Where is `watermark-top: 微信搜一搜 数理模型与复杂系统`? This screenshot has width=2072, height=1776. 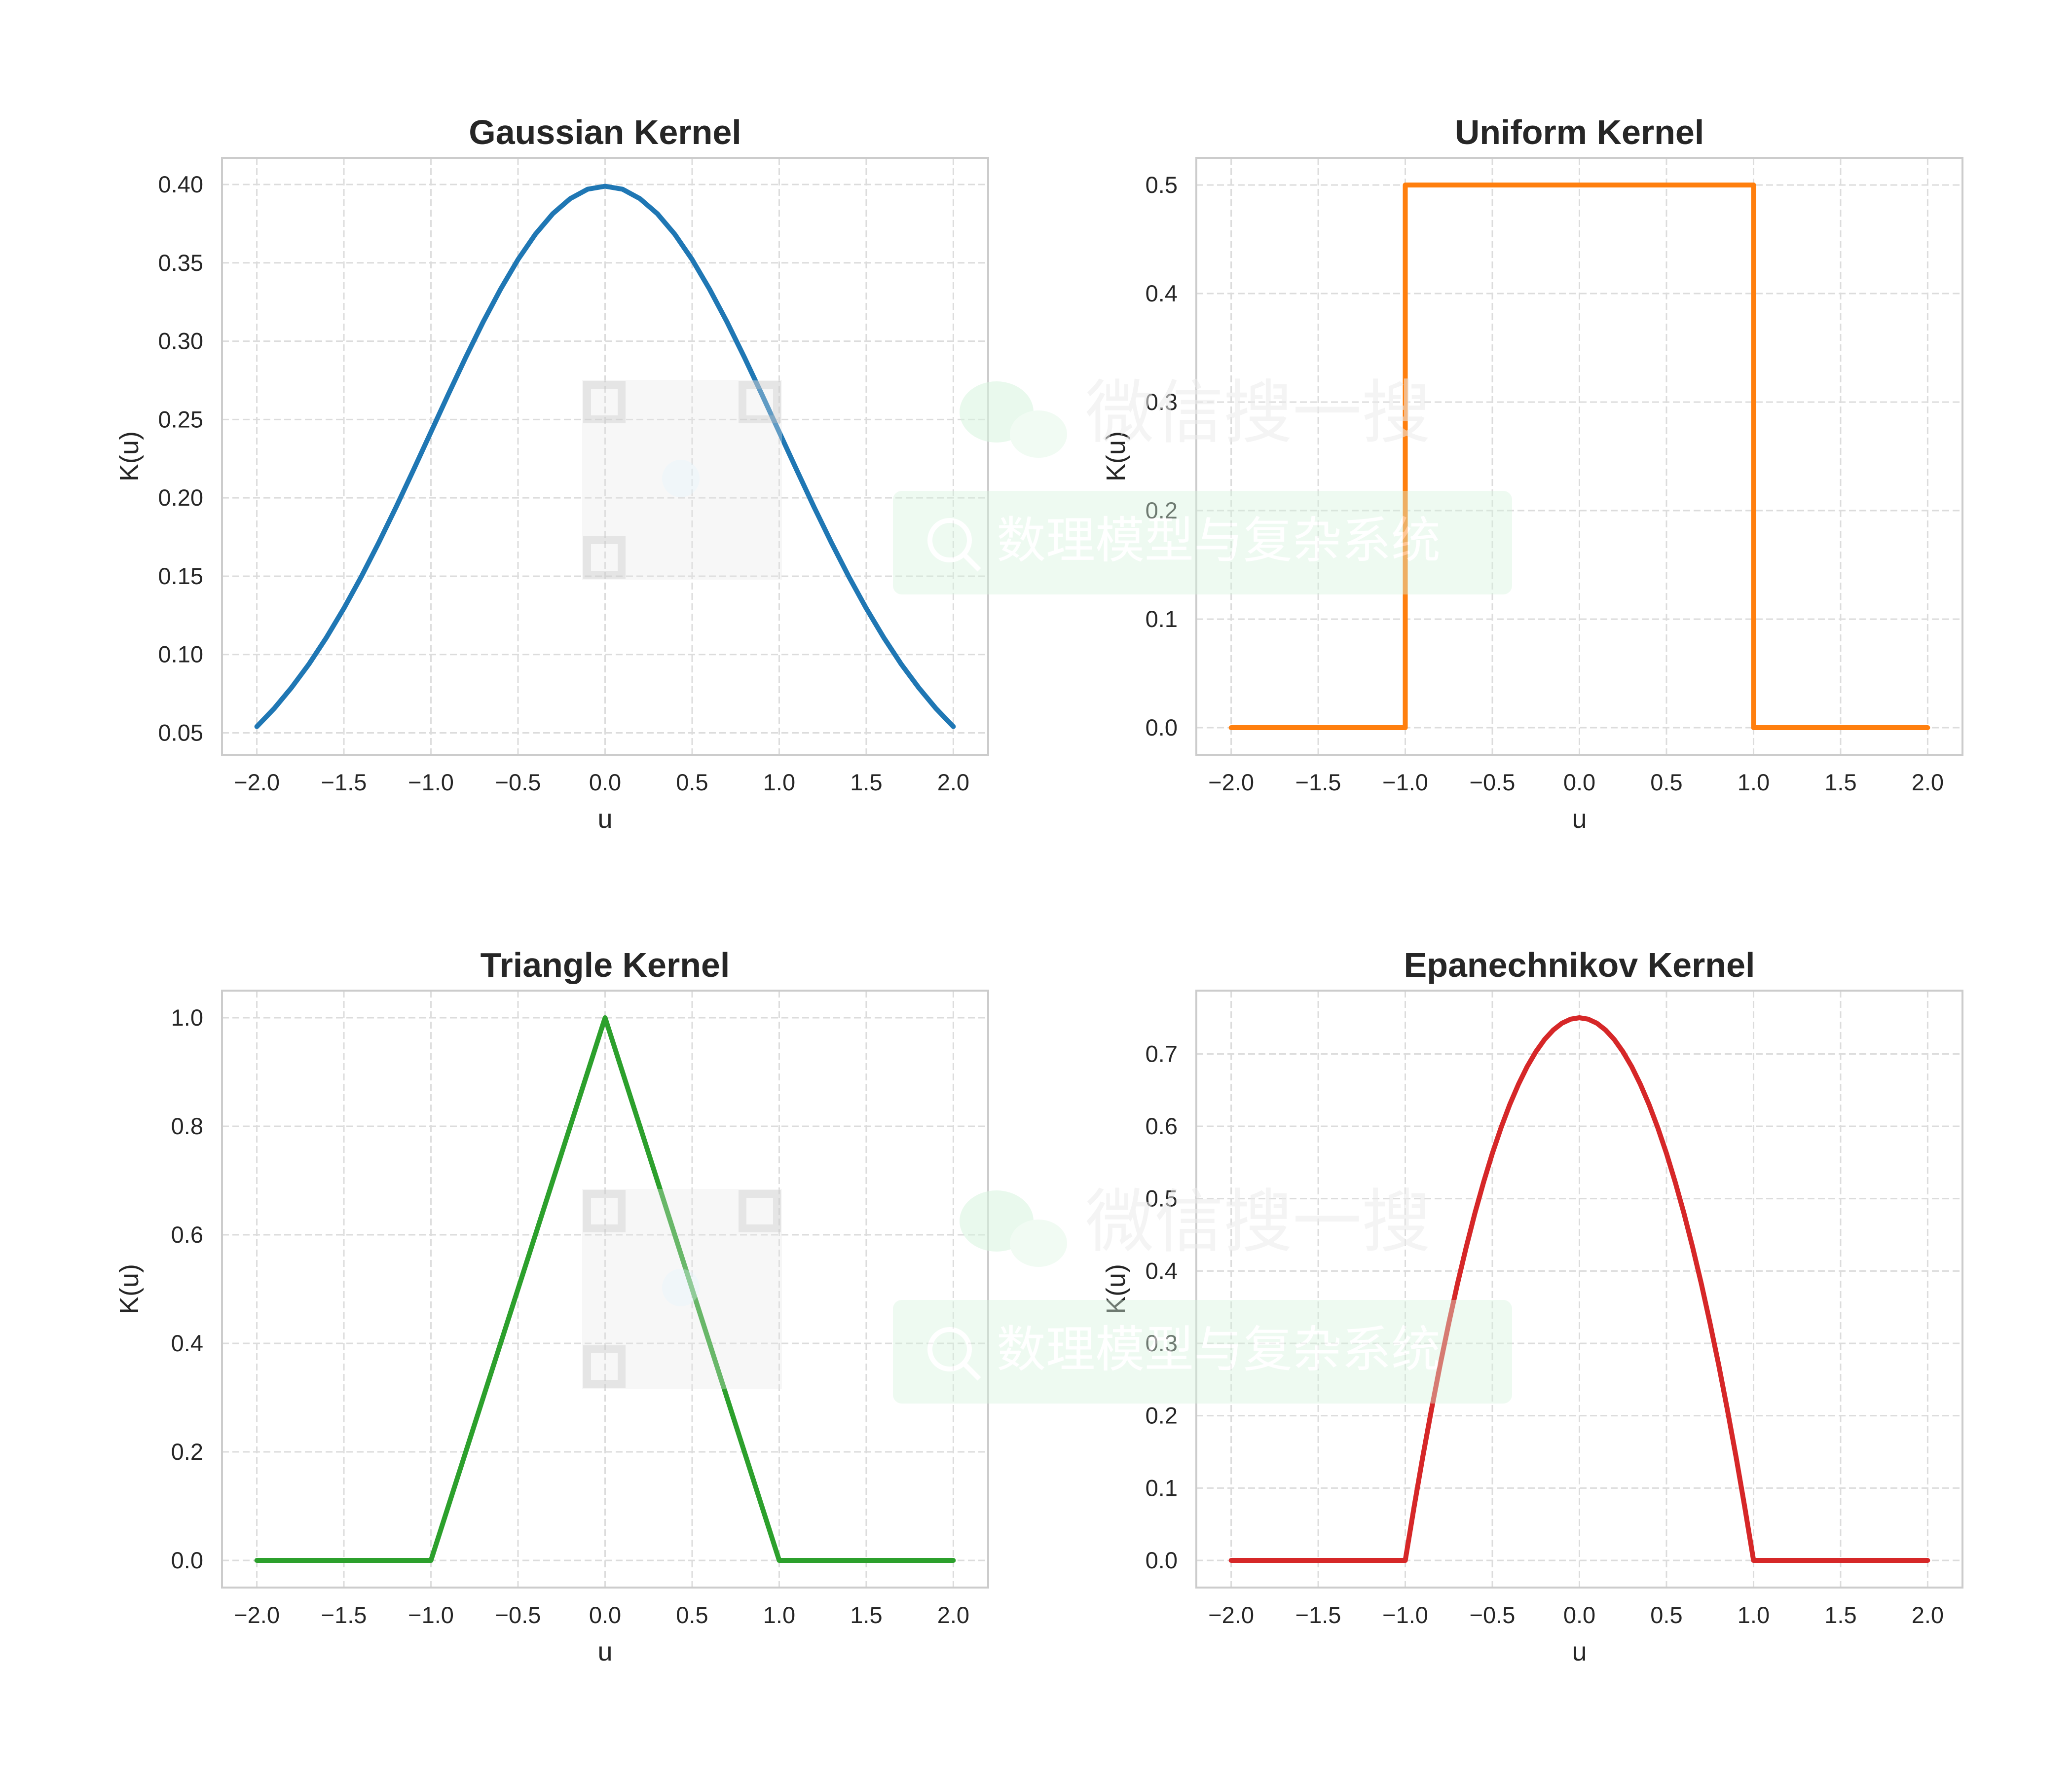 watermark-top: 微信搜一搜 数理模型与复杂系统 is located at coordinates (1047, 484).